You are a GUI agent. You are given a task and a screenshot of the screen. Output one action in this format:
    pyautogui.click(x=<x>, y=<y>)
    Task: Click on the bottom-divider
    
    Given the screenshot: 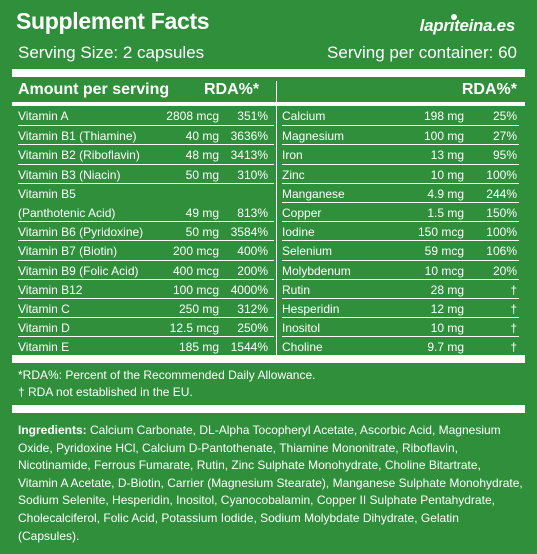 What is the action you would take?
    pyautogui.click(x=268, y=359)
    